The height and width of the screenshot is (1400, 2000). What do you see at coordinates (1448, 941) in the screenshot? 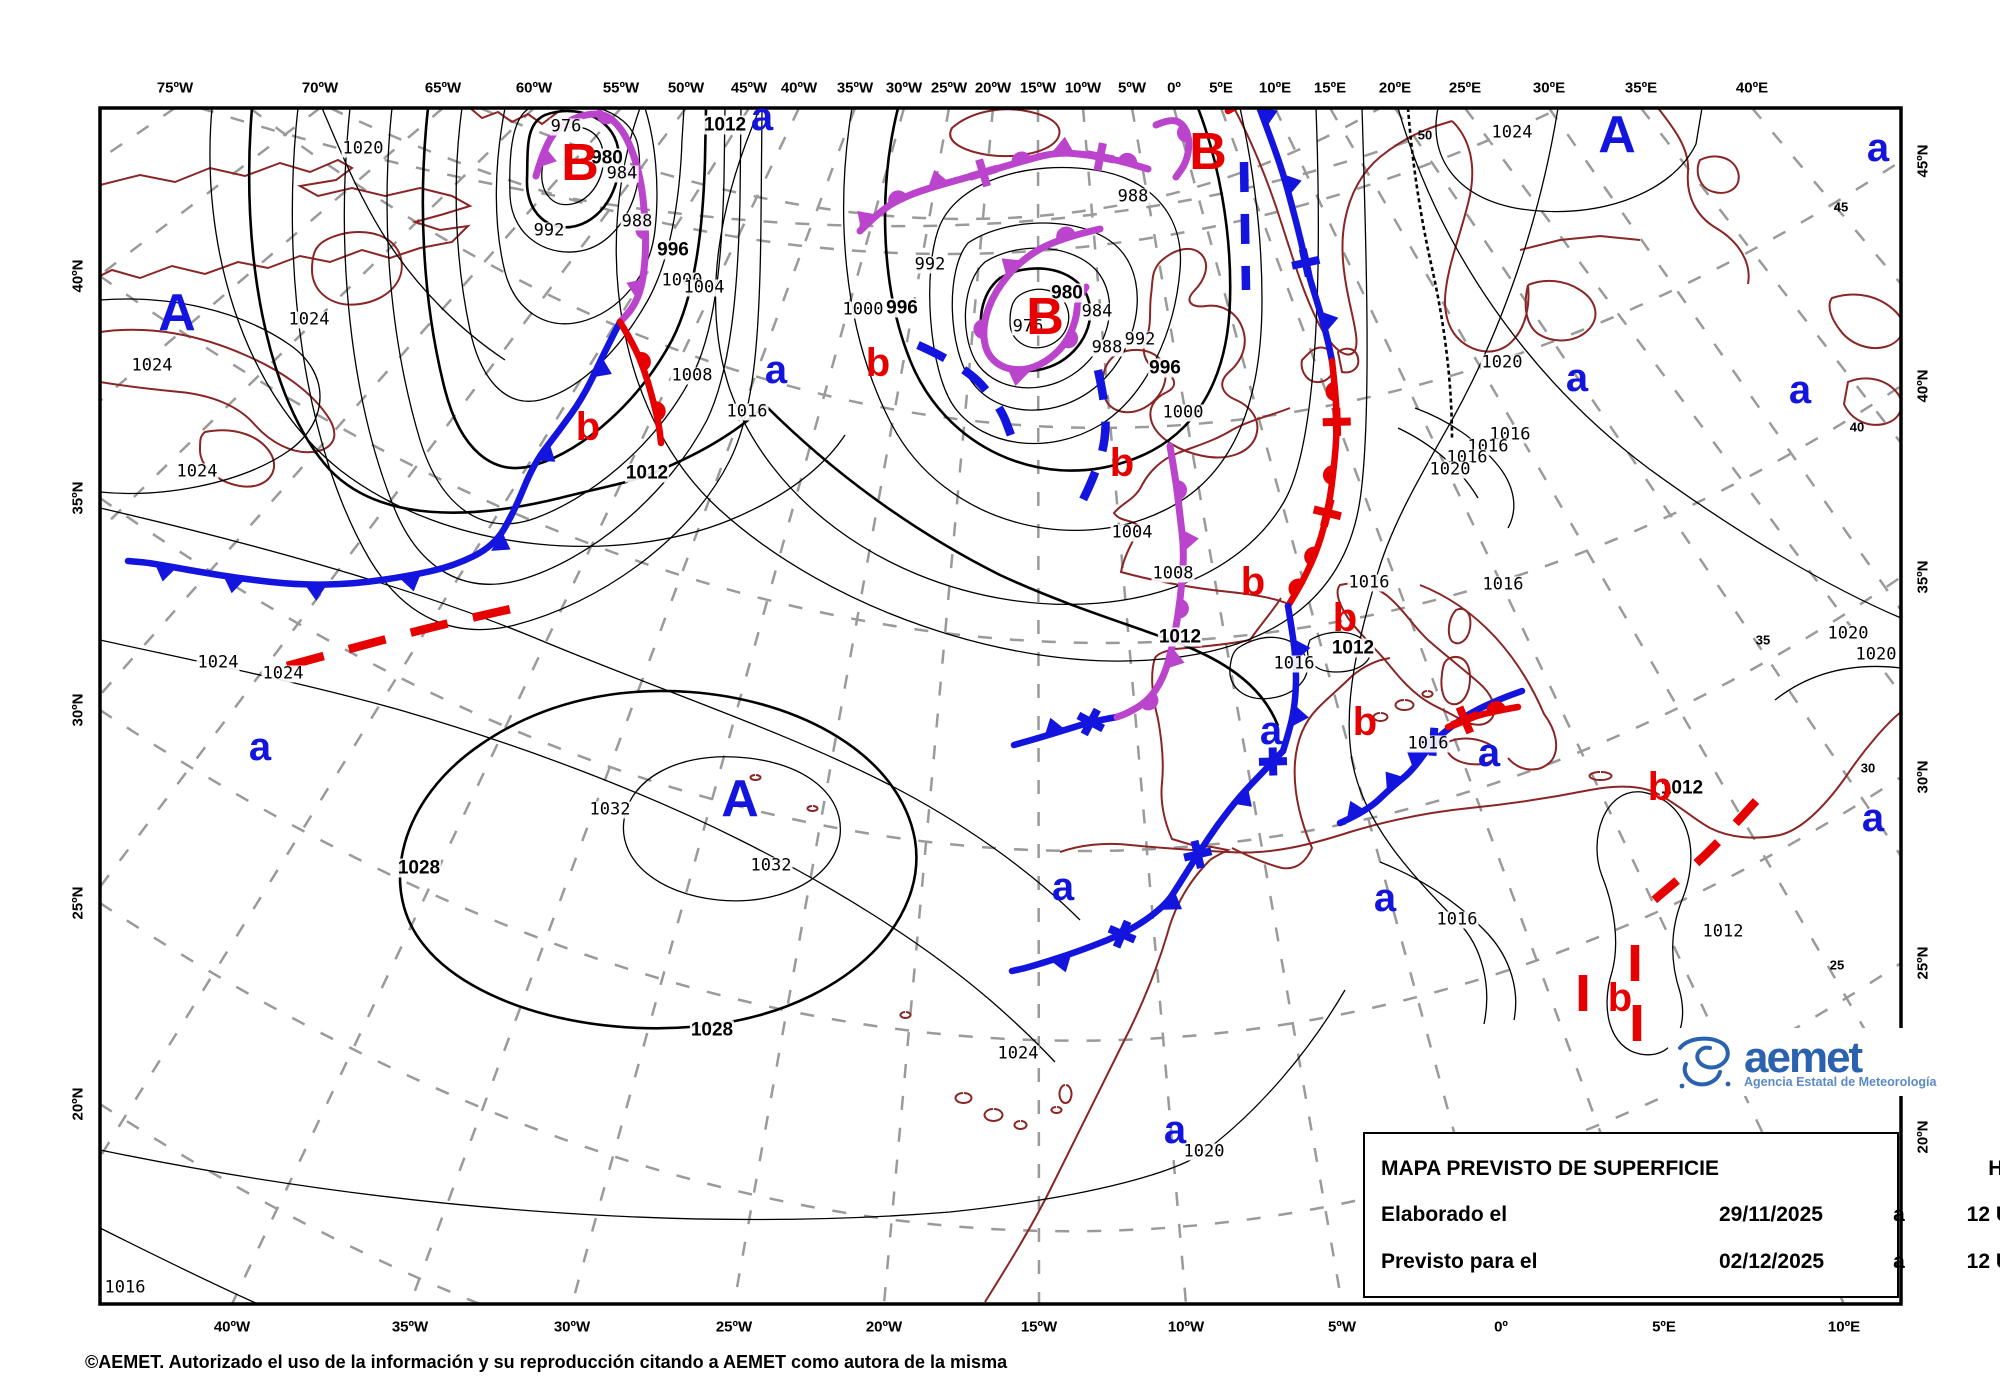
I see `isobar-1016-africa` at bounding box center [1448, 941].